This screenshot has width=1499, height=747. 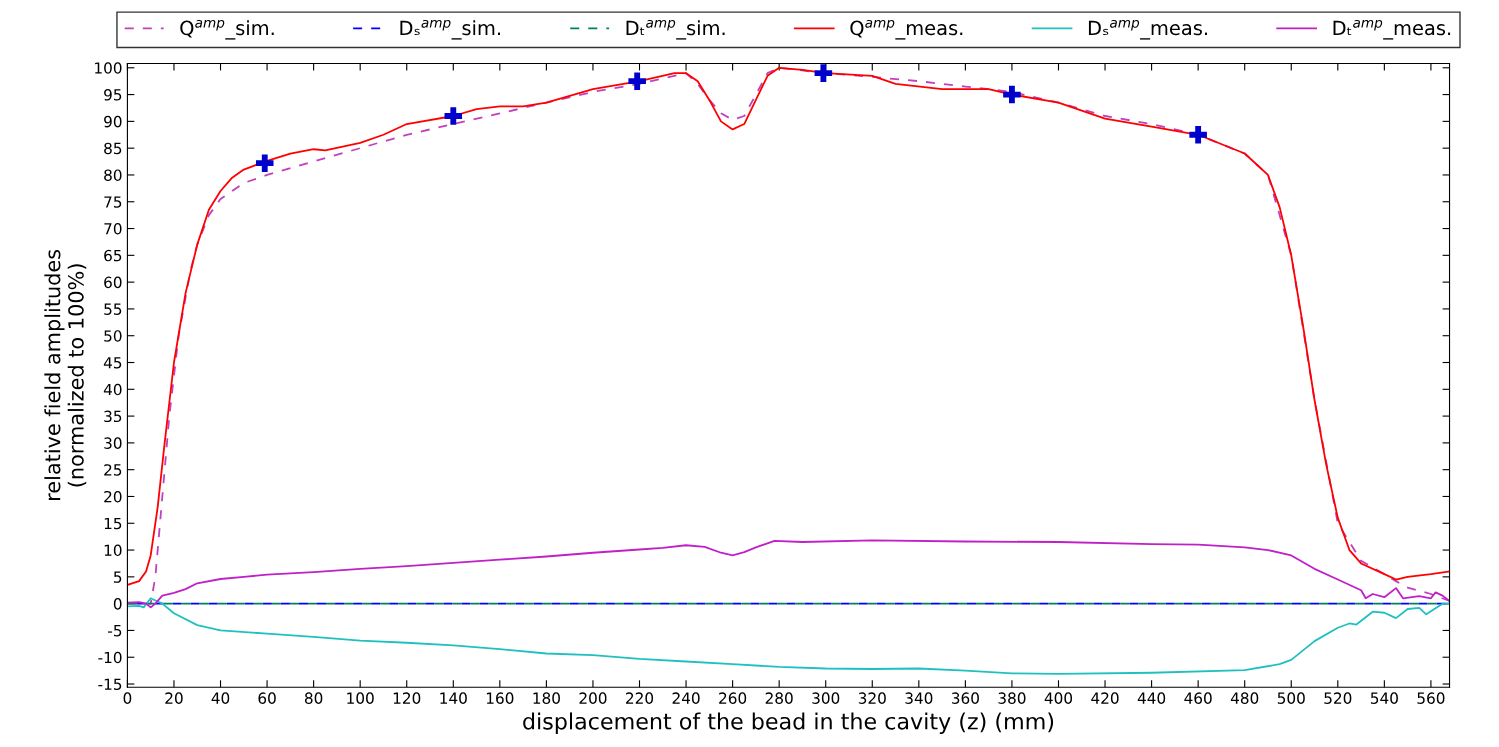 I want to click on x-tick-label: 260, so click(x=733, y=698).